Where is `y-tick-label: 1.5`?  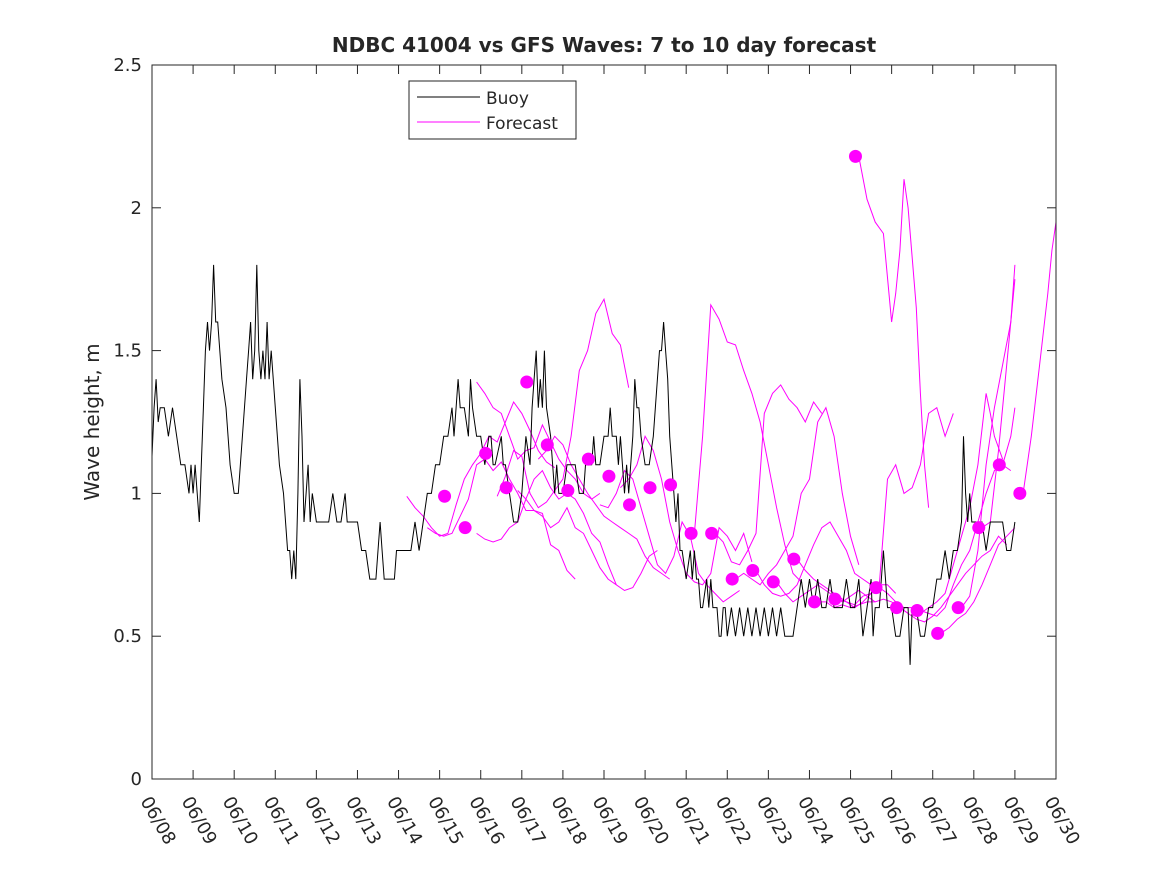
y-tick-label: 1.5 is located at coordinates (127, 351).